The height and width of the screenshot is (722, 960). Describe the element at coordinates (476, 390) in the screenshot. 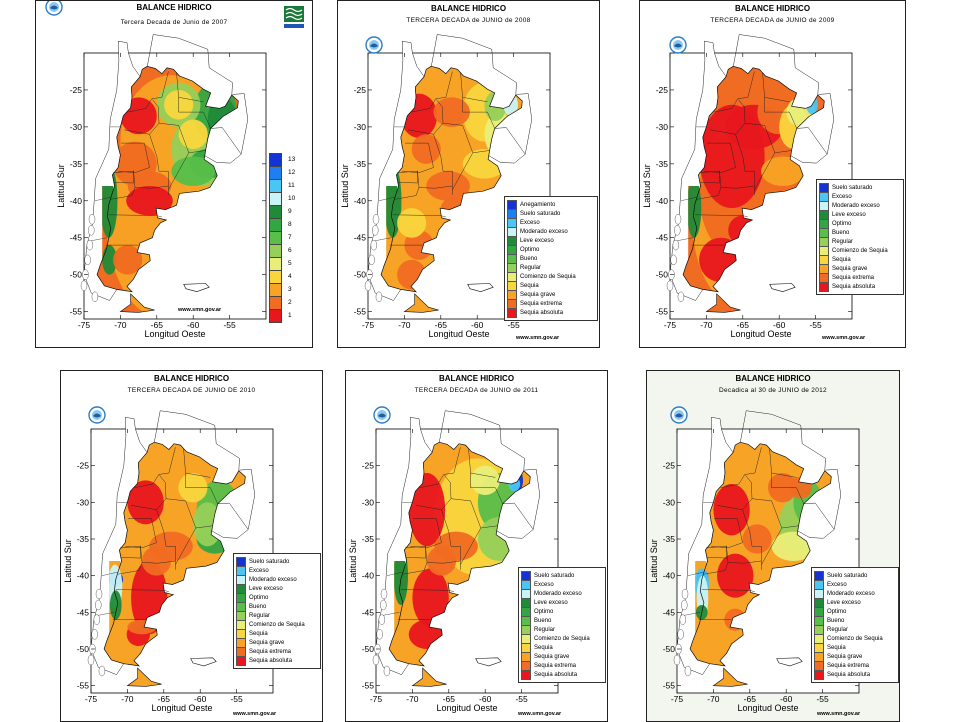

I see `panel-subtitle: TERCERA DECADA de JUNIO de 2011` at that location.